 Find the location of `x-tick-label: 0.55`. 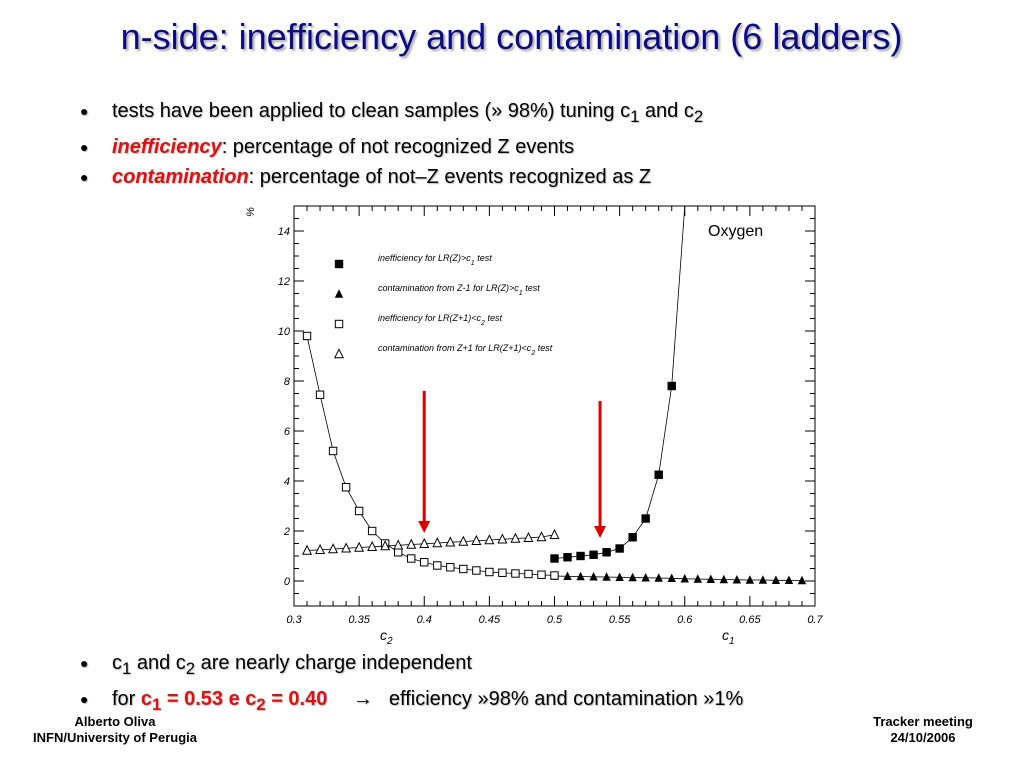

x-tick-label: 0.55 is located at coordinates (620, 620).